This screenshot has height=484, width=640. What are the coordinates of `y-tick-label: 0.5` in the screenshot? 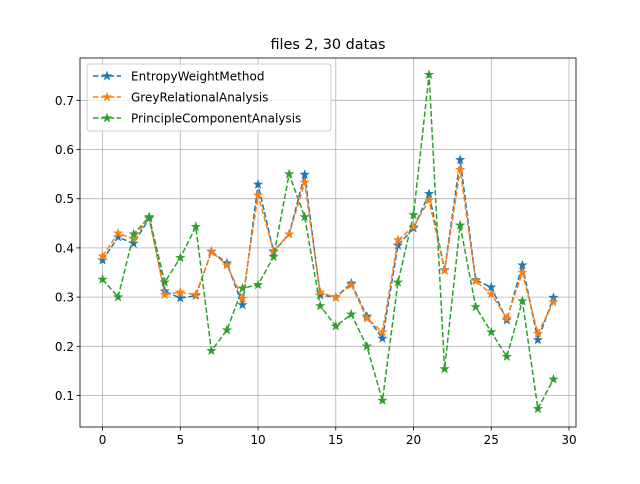 It's located at (64, 199).